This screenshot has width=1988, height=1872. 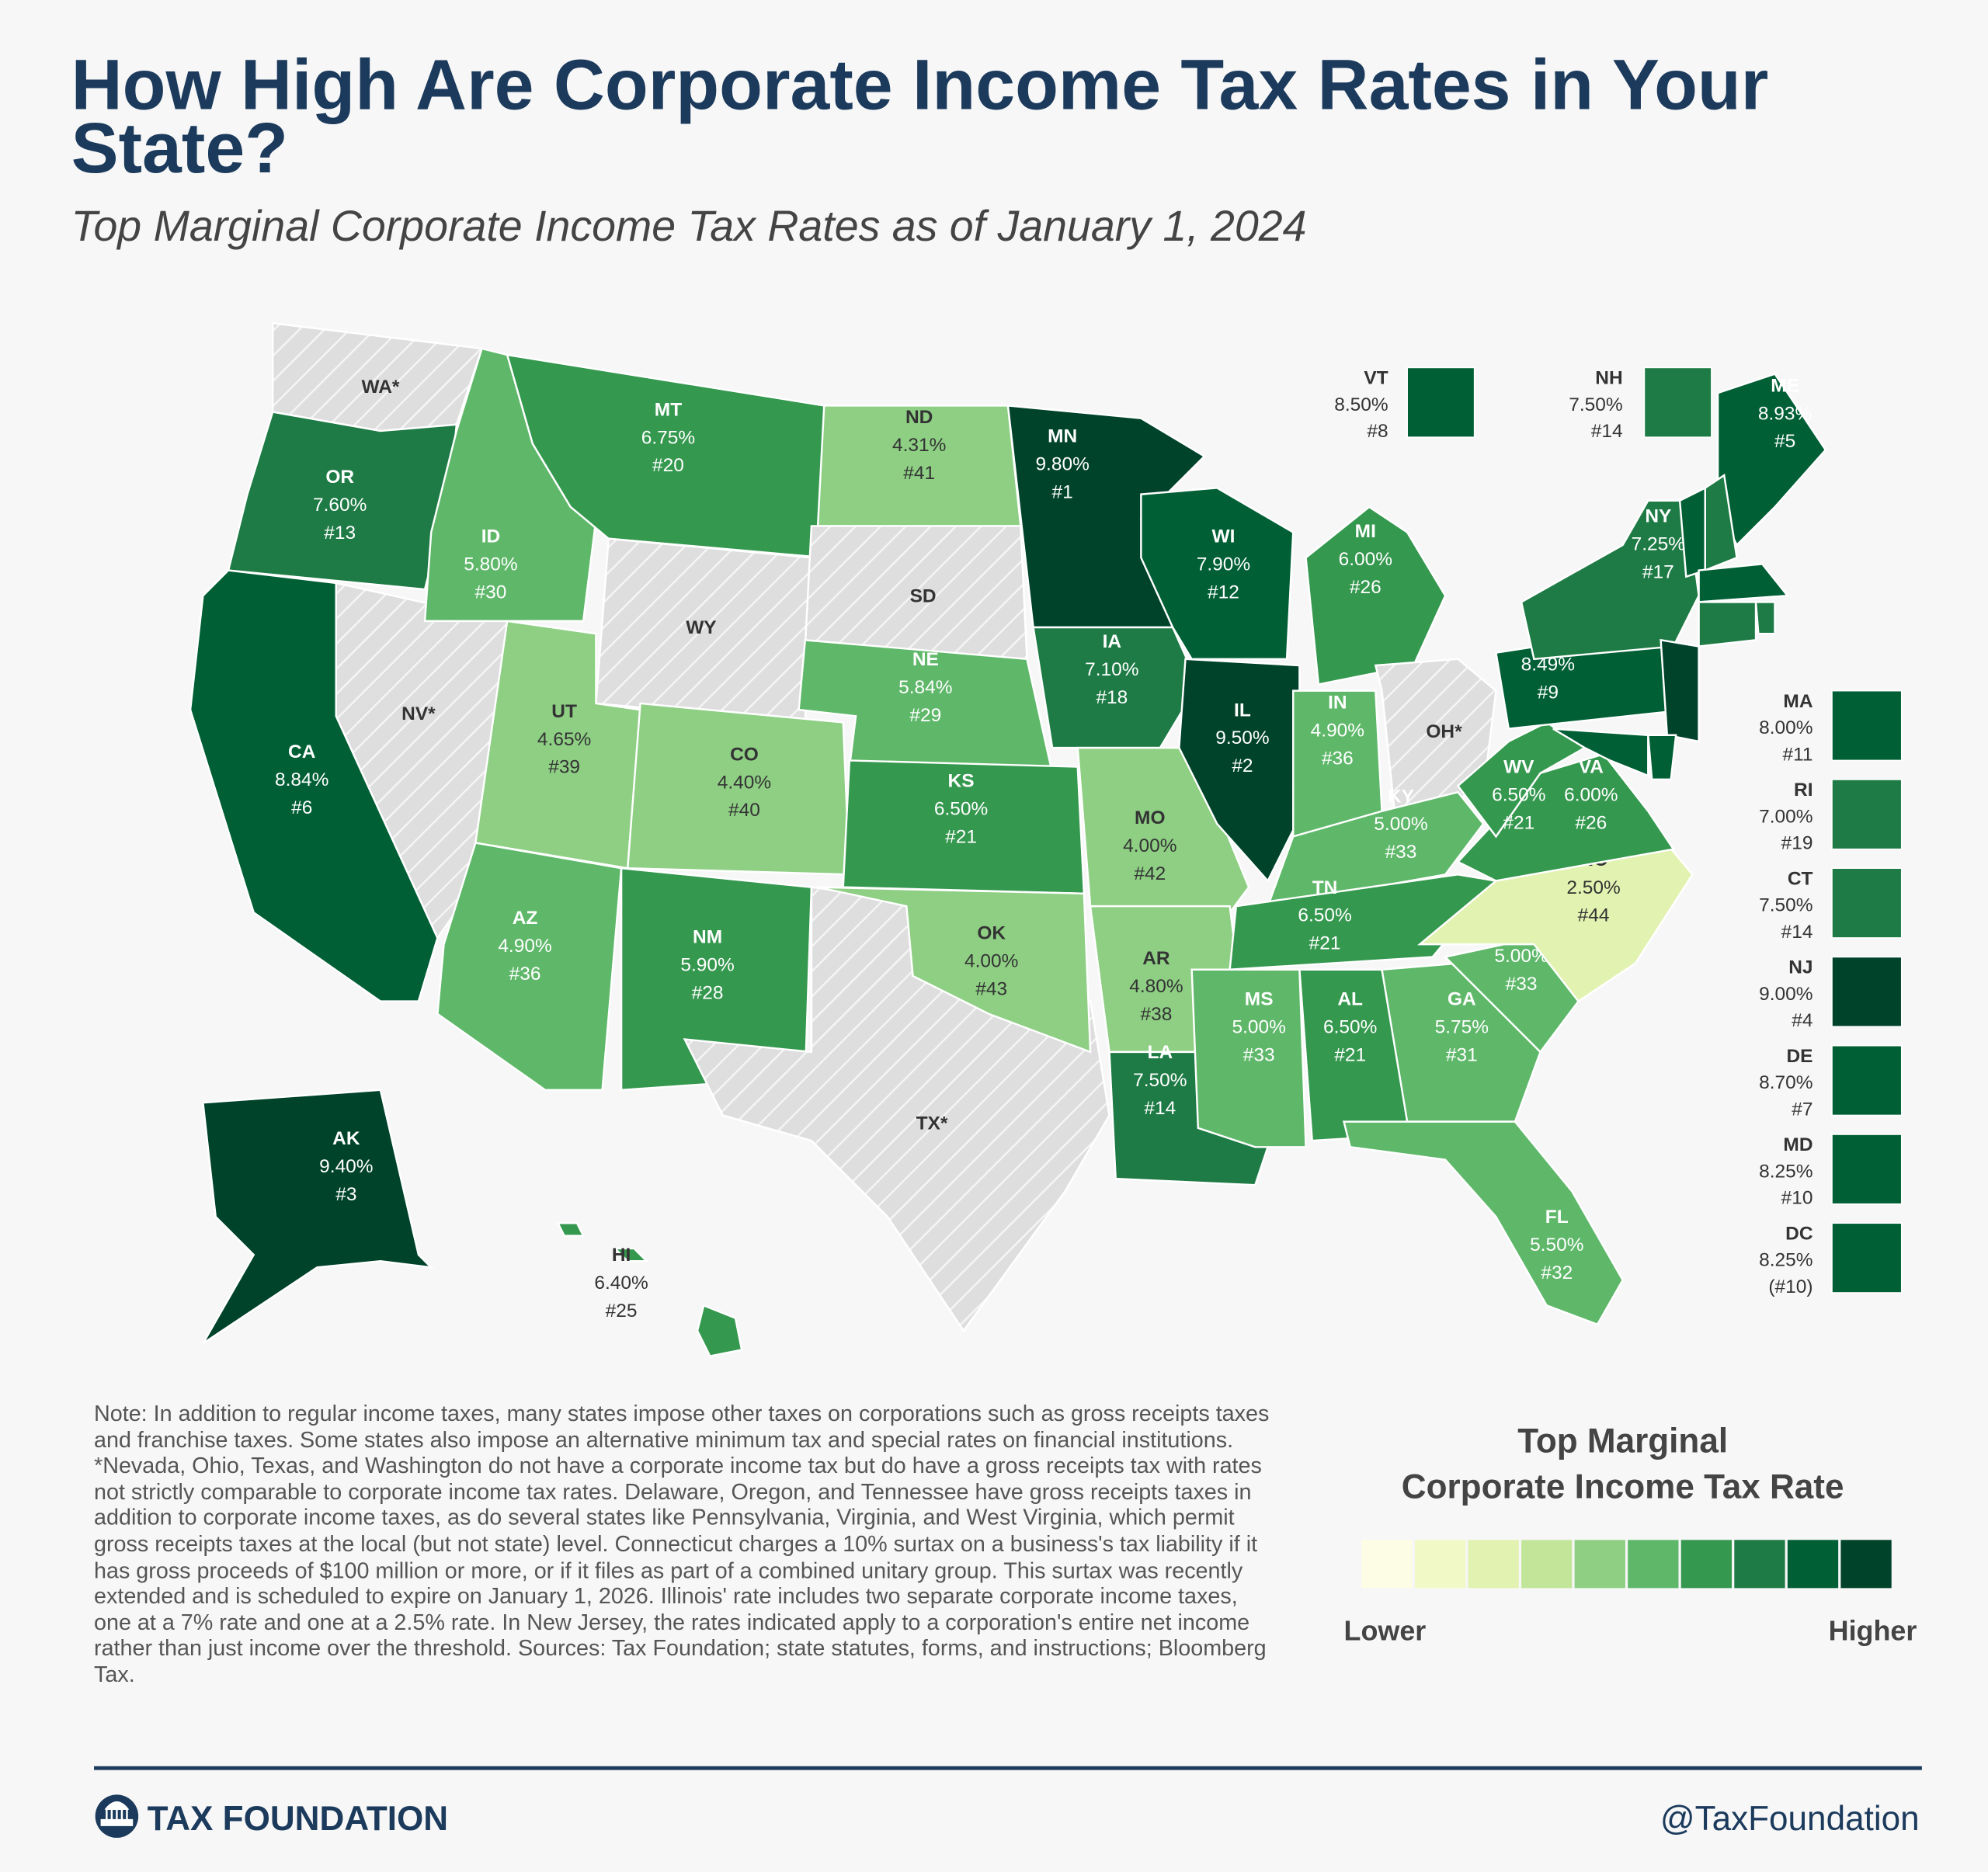 I want to click on state-abbr: IN, so click(x=1337, y=703).